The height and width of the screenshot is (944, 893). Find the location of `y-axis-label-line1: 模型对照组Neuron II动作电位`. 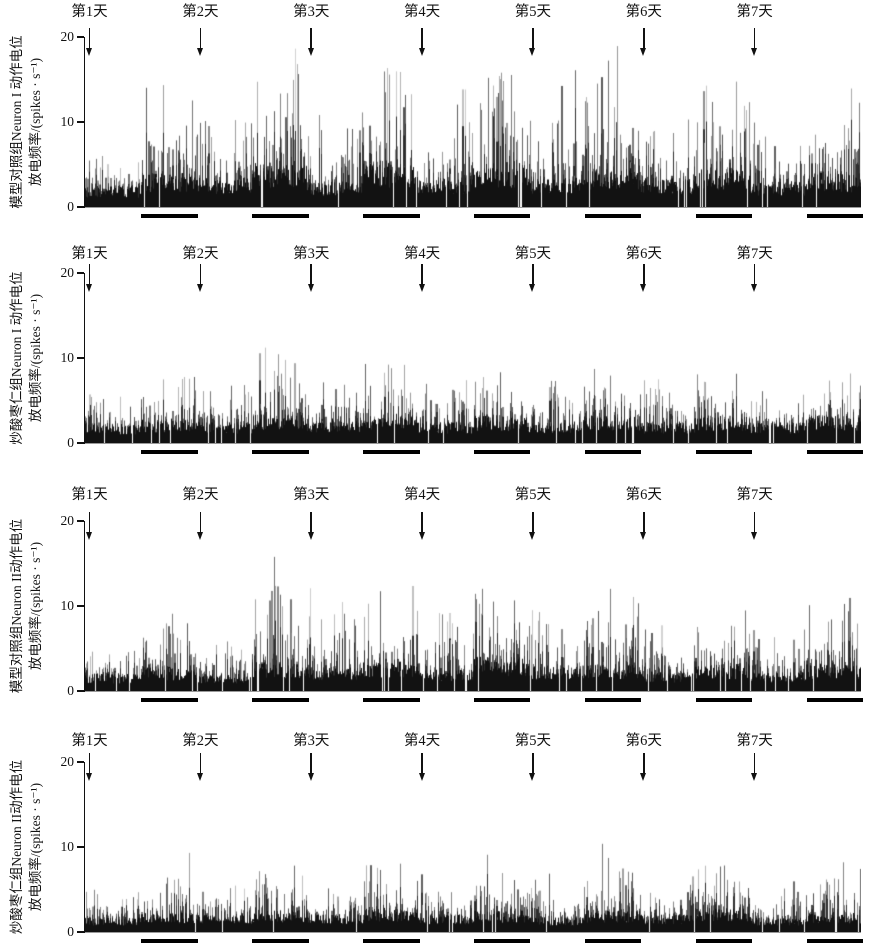

y-axis-label-line1: 模型对照组Neuron II动作电位 is located at coordinates (16, 606).